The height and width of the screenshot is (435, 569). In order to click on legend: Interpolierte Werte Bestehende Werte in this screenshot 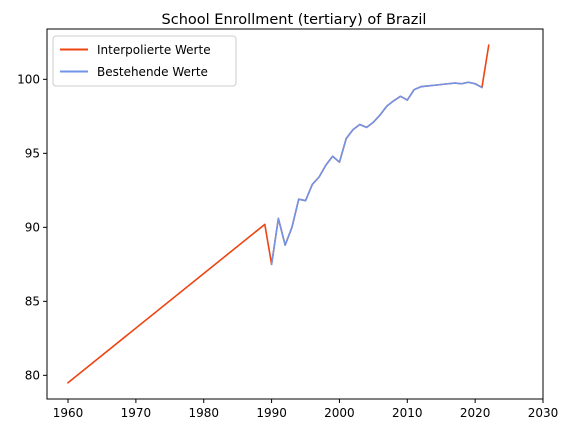, I will do `click(144, 61)`.